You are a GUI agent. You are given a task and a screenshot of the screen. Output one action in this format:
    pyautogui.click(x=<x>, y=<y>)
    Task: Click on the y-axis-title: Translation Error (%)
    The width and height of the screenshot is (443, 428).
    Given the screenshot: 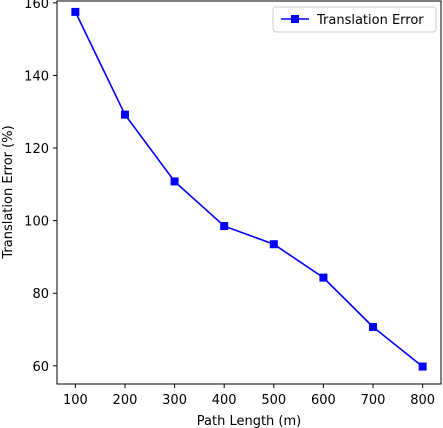 What is the action you would take?
    pyautogui.click(x=8, y=192)
    